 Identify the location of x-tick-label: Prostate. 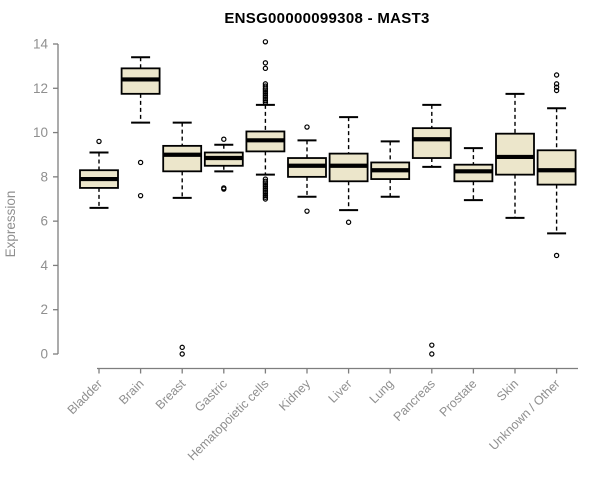
(458, 398).